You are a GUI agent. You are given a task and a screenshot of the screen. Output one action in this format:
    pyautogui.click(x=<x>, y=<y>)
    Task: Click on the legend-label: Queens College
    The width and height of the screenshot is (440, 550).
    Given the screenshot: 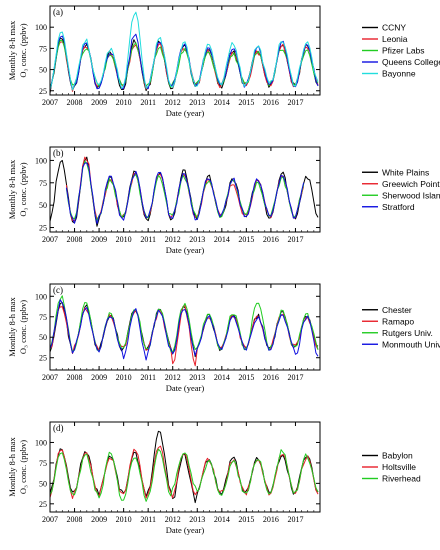 What is the action you would take?
    pyautogui.click(x=411, y=62)
    